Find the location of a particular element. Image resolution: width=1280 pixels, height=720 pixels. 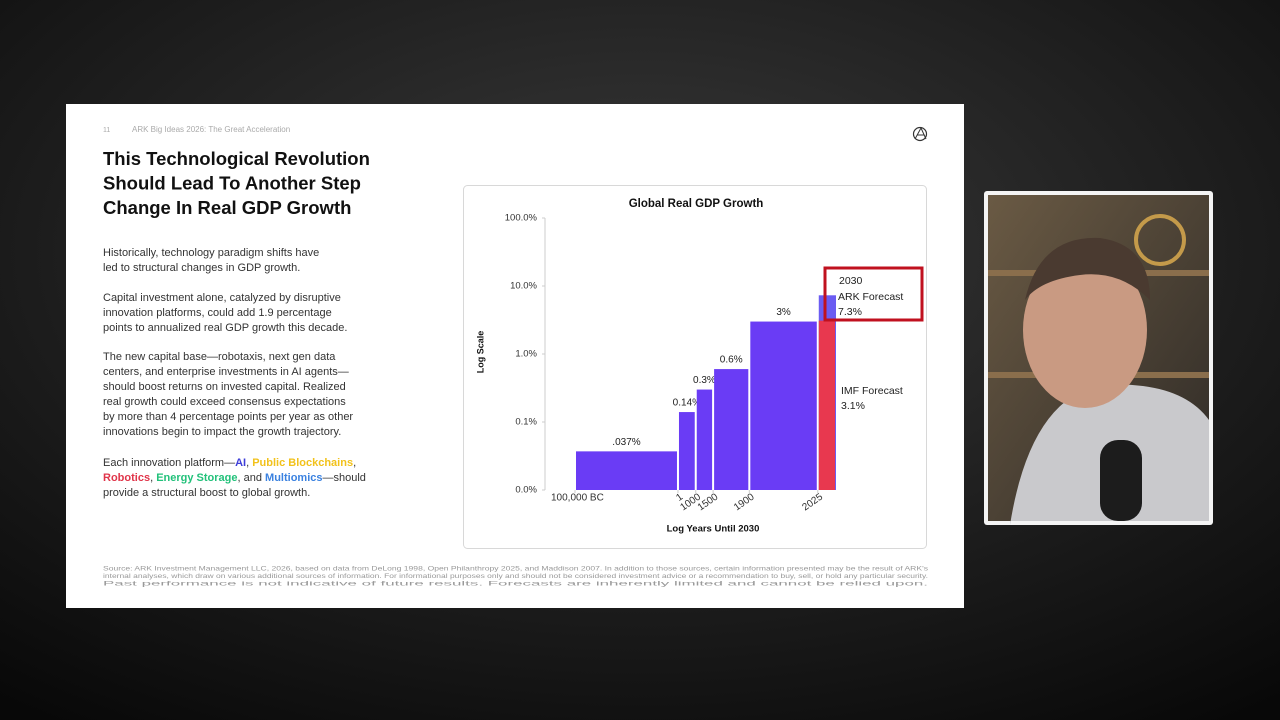

slide-title: This Technological Revolution is located at coordinates (236, 158).